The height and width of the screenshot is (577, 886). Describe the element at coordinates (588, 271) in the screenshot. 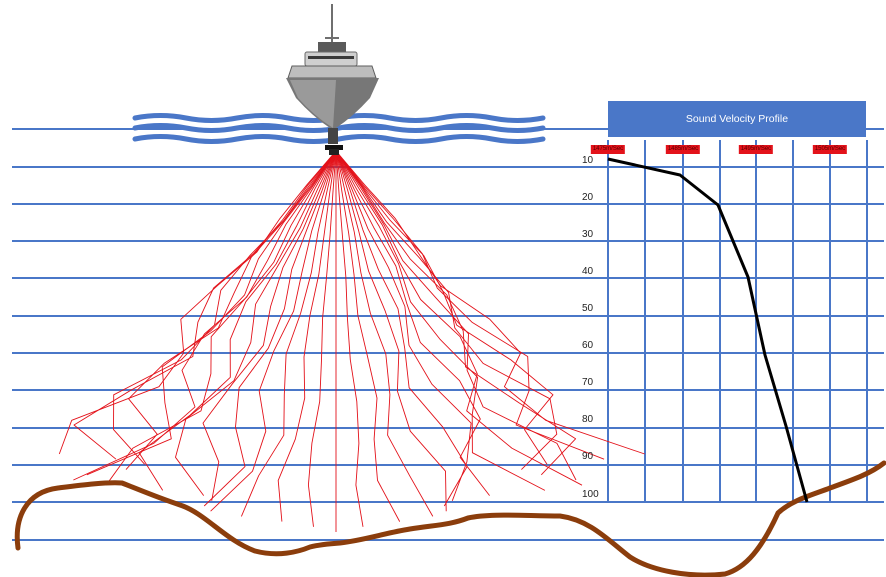

I see `depth-label-40: 40` at that location.